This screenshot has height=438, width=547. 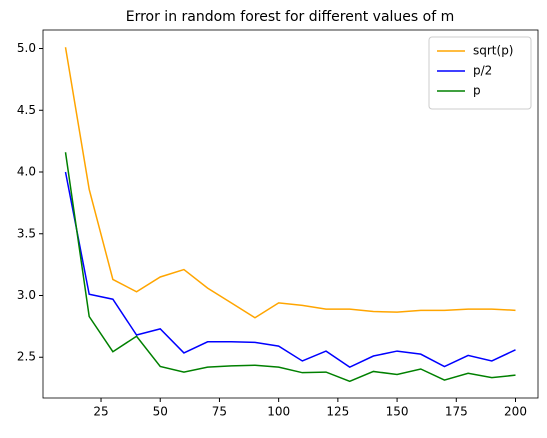 I want to click on x-tick-label: 50, so click(x=160, y=412).